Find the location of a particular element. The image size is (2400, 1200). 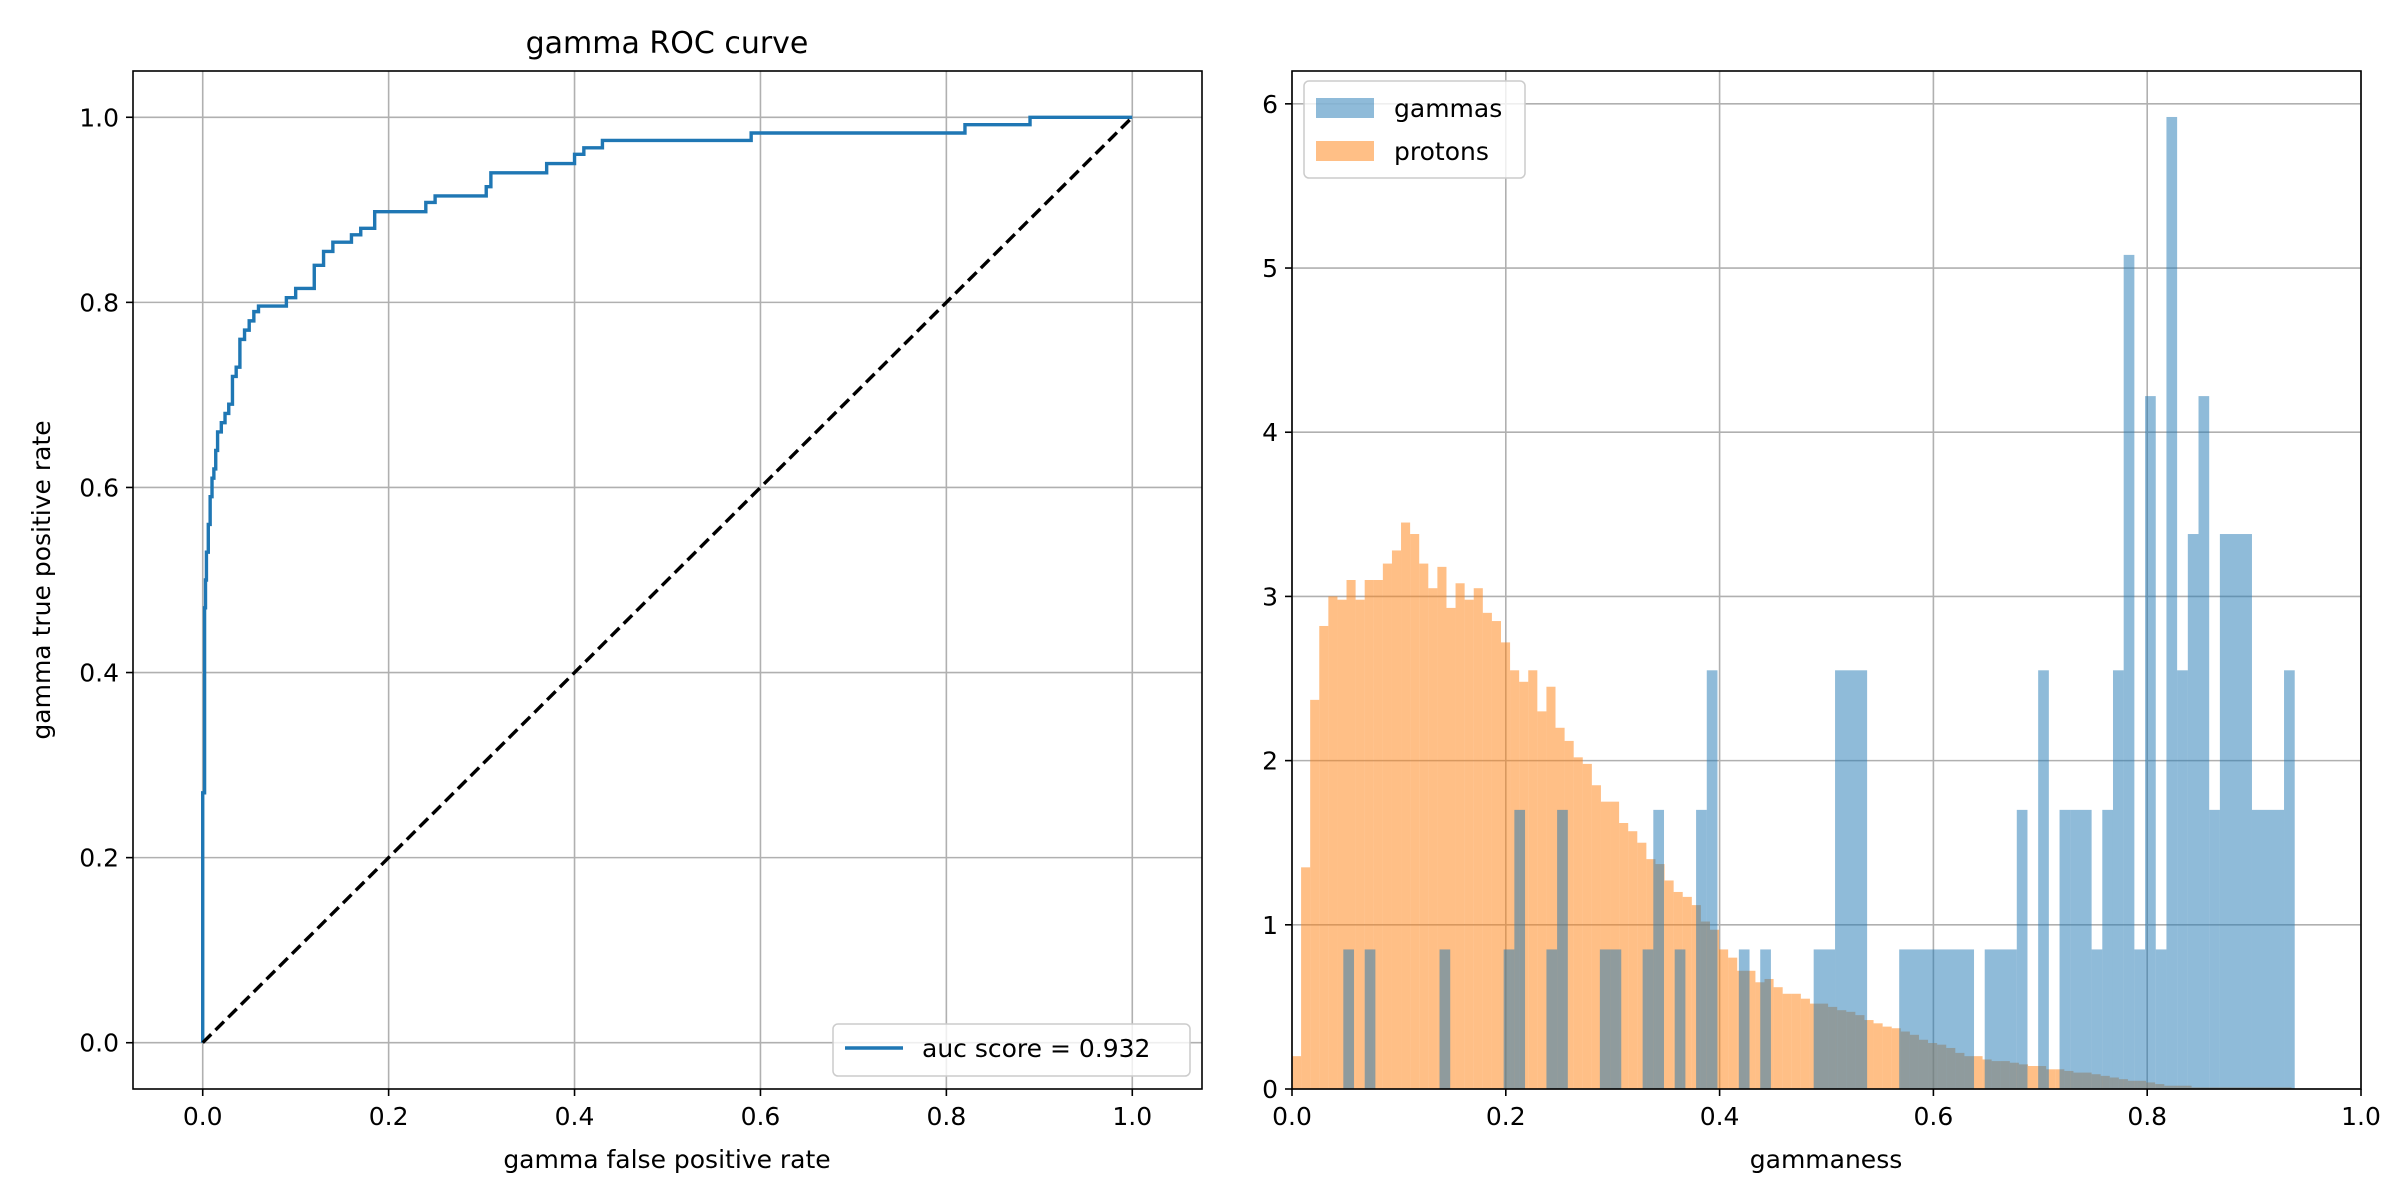

gammas-legend-swatch is located at coordinates (1345, 108).